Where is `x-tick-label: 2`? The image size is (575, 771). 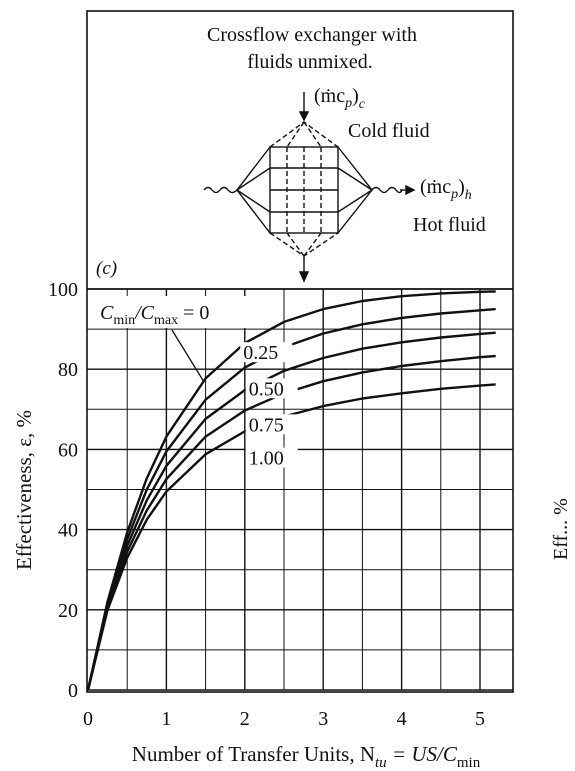
x-tick-label: 2 is located at coordinates (245, 719).